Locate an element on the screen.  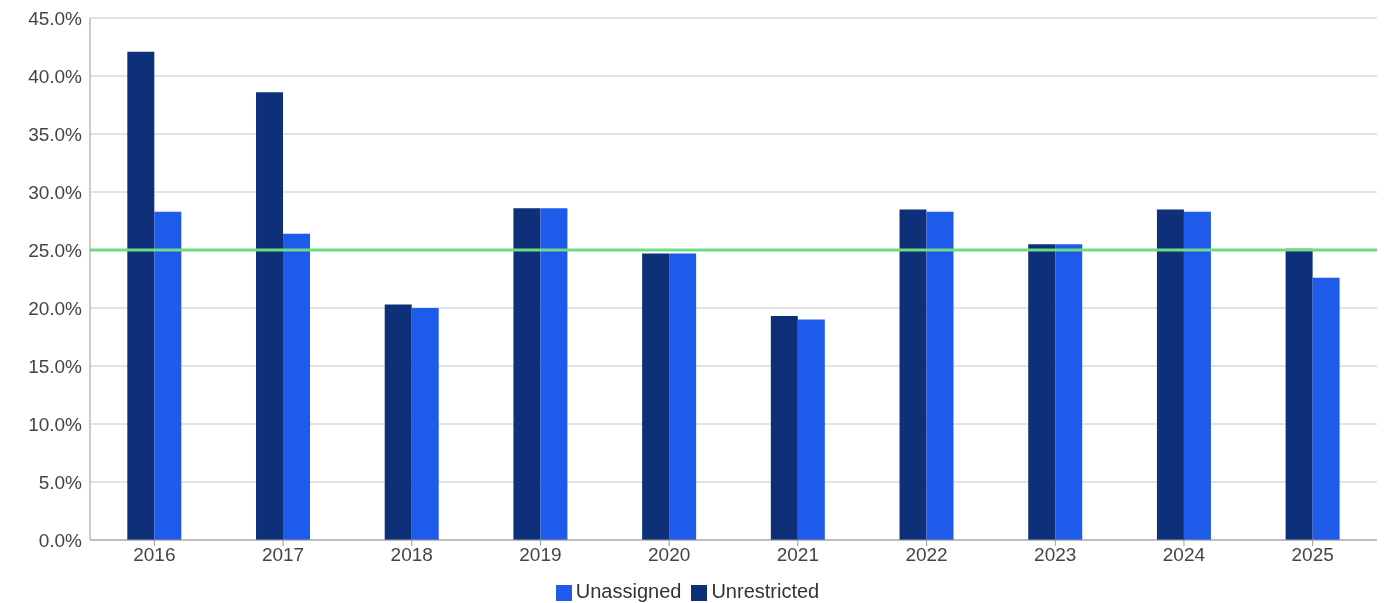
y-tick-label: 20.0% is located at coordinates (55, 308).